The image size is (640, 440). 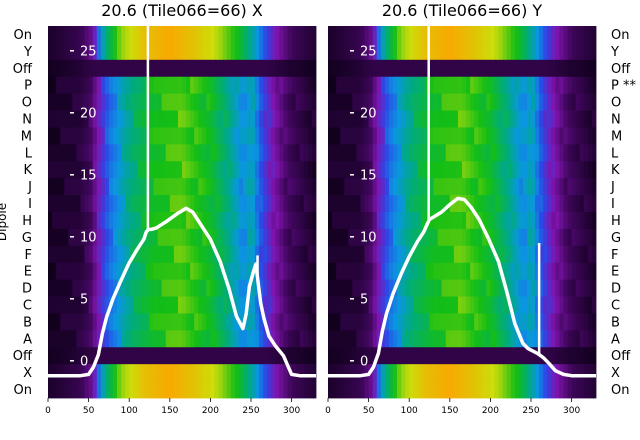 I want to click on heatmap-row, so click(x=462, y=85).